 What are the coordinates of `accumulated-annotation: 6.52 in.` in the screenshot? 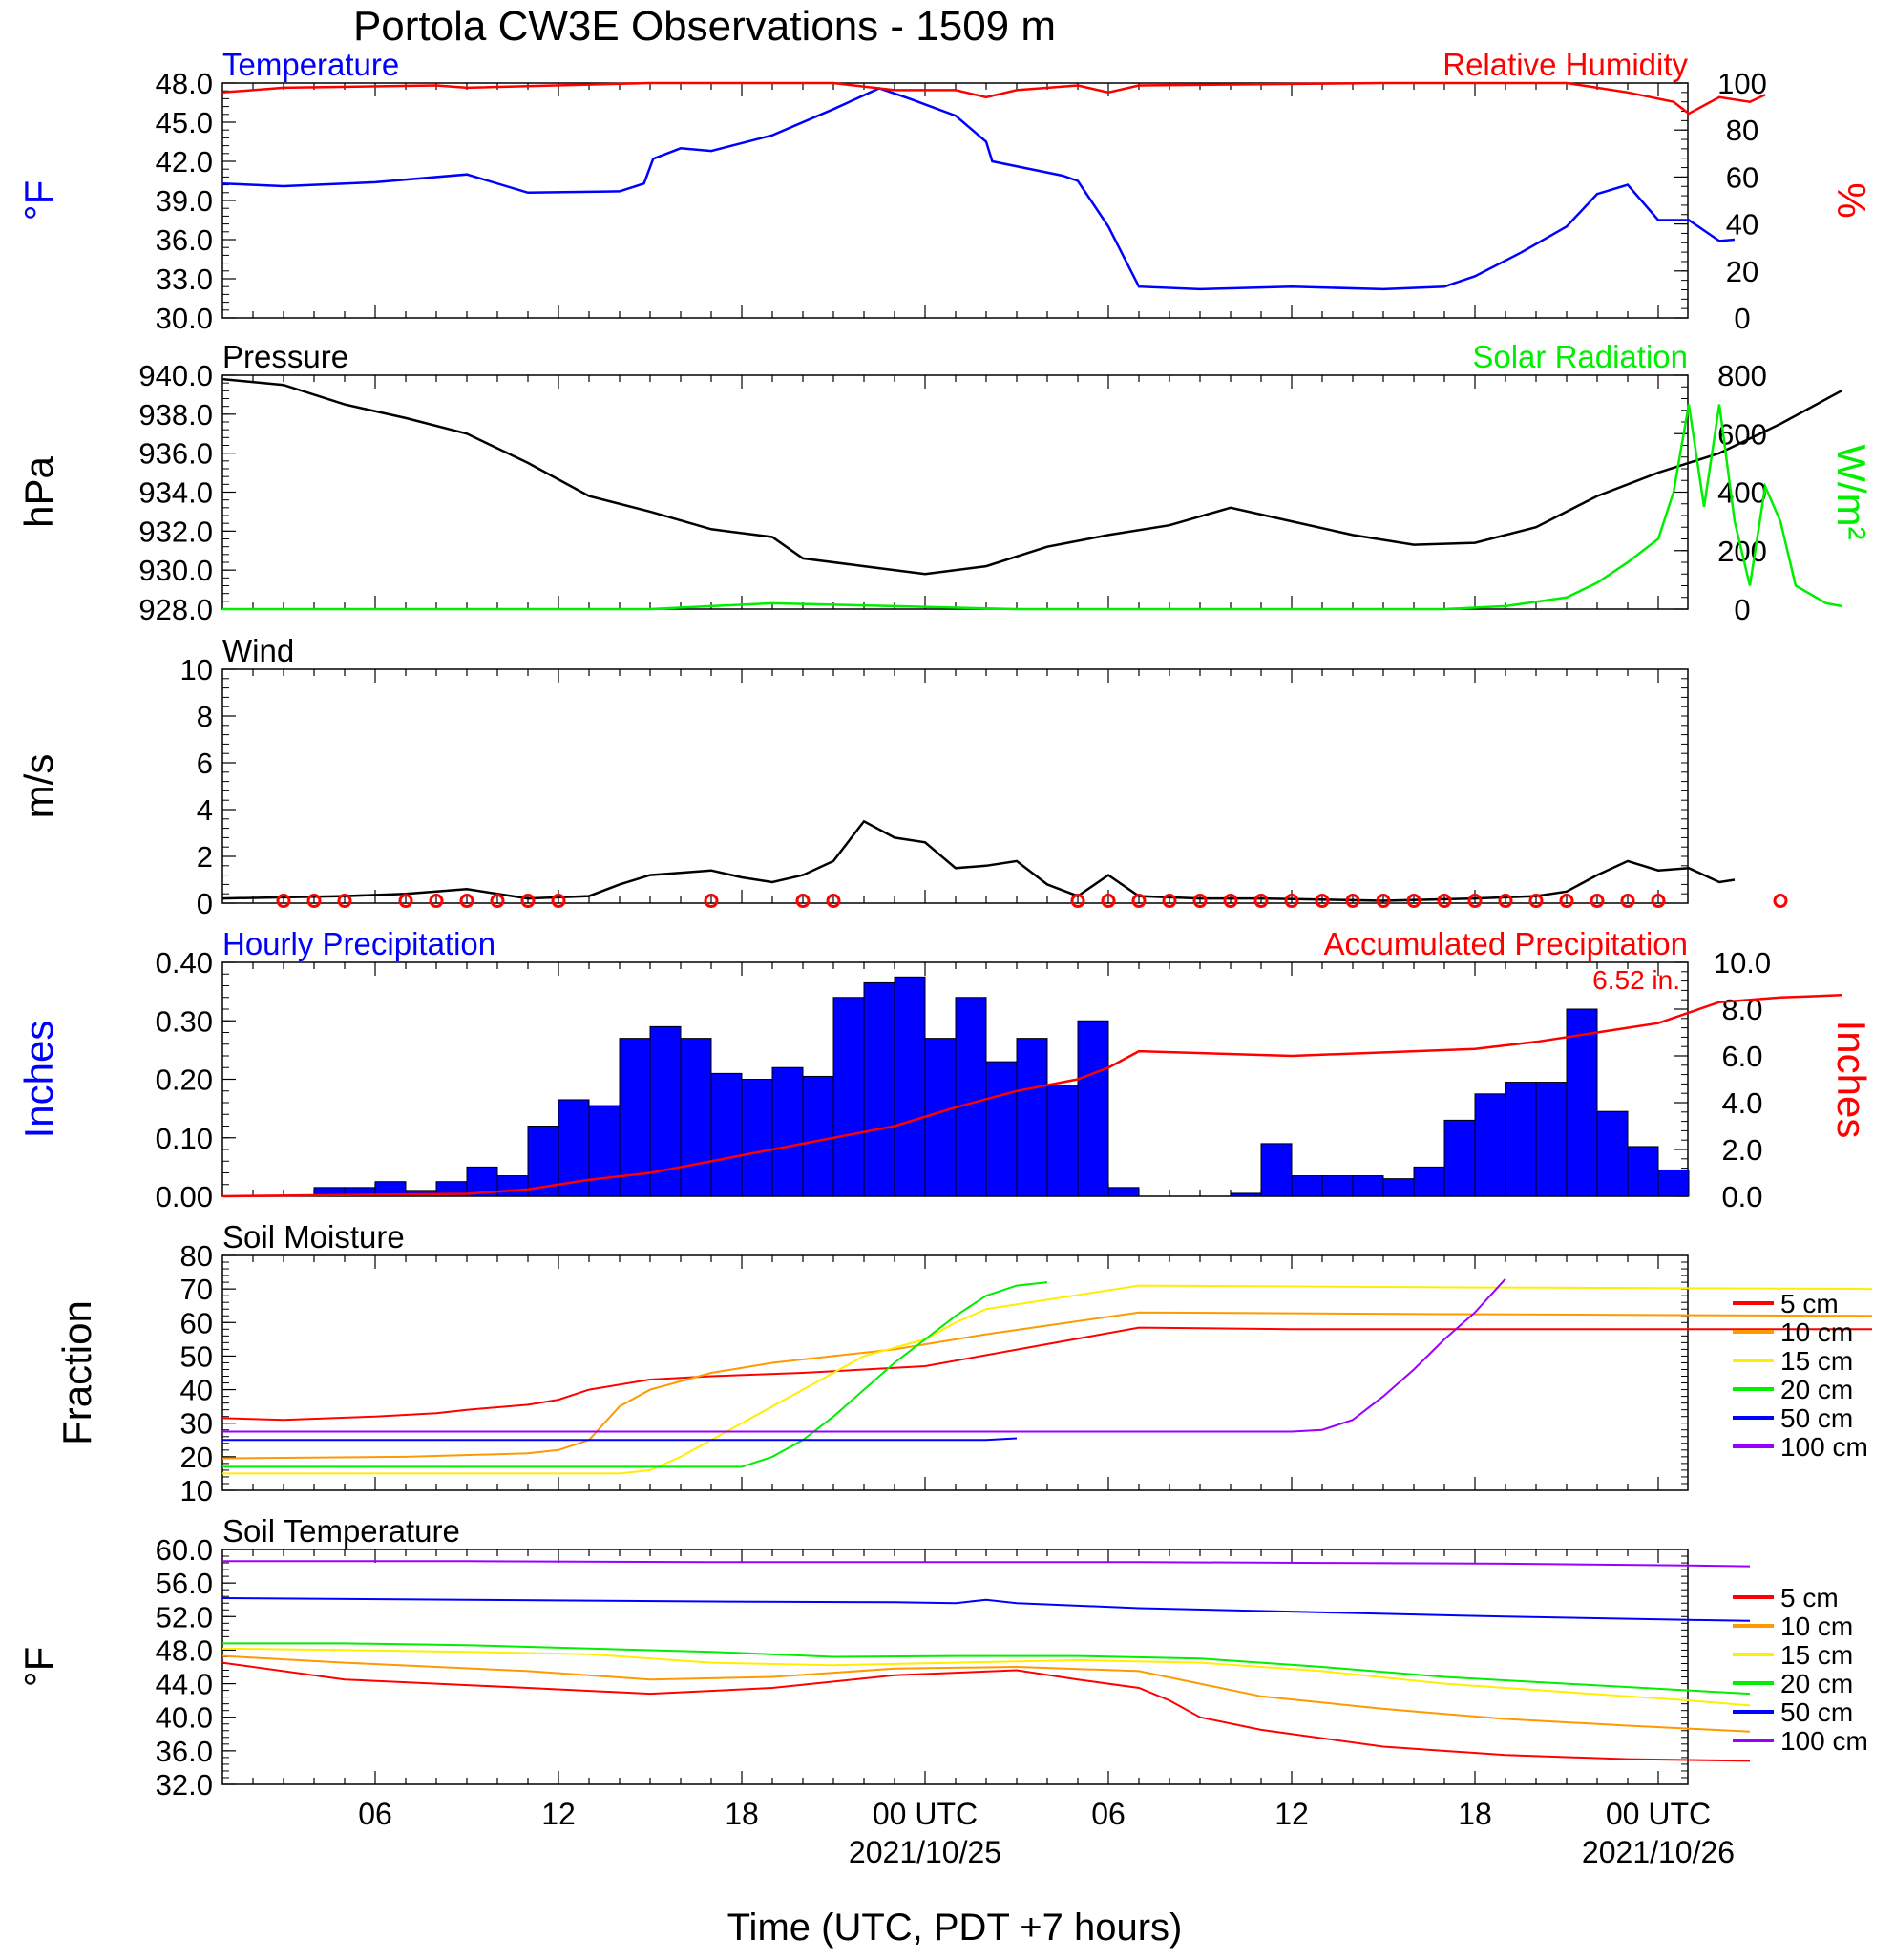 It's located at (1636, 980).